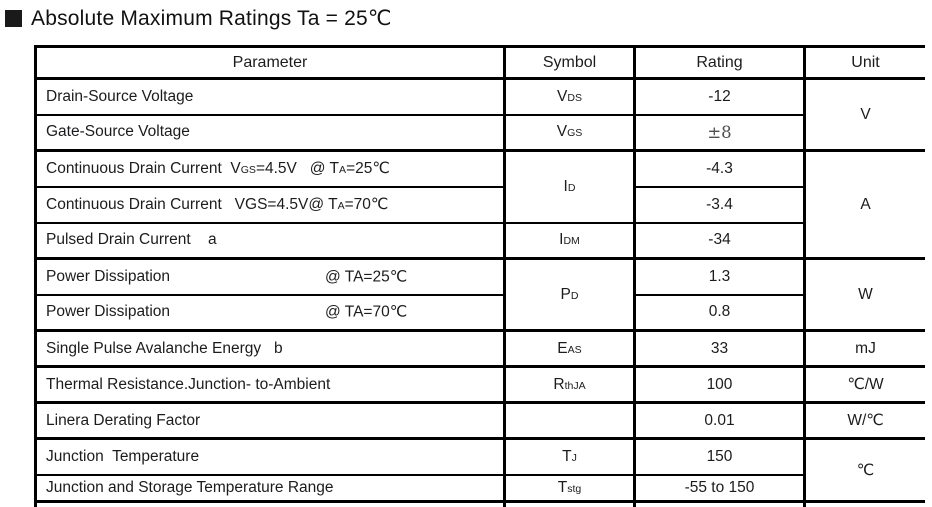 The image size is (932, 507). Describe the element at coordinates (864, 294) in the screenshot. I see `unit-cell: W` at that location.